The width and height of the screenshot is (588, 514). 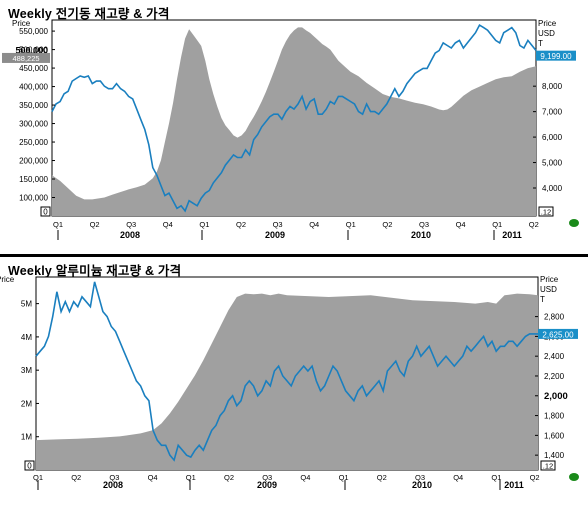 I want to click on left-tick-label: 300,000, so click(x=33, y=124).